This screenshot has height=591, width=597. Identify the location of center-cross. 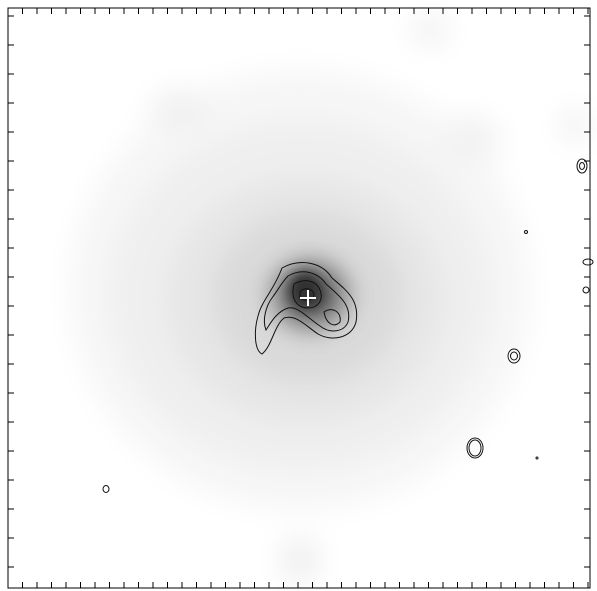
(308, 298).